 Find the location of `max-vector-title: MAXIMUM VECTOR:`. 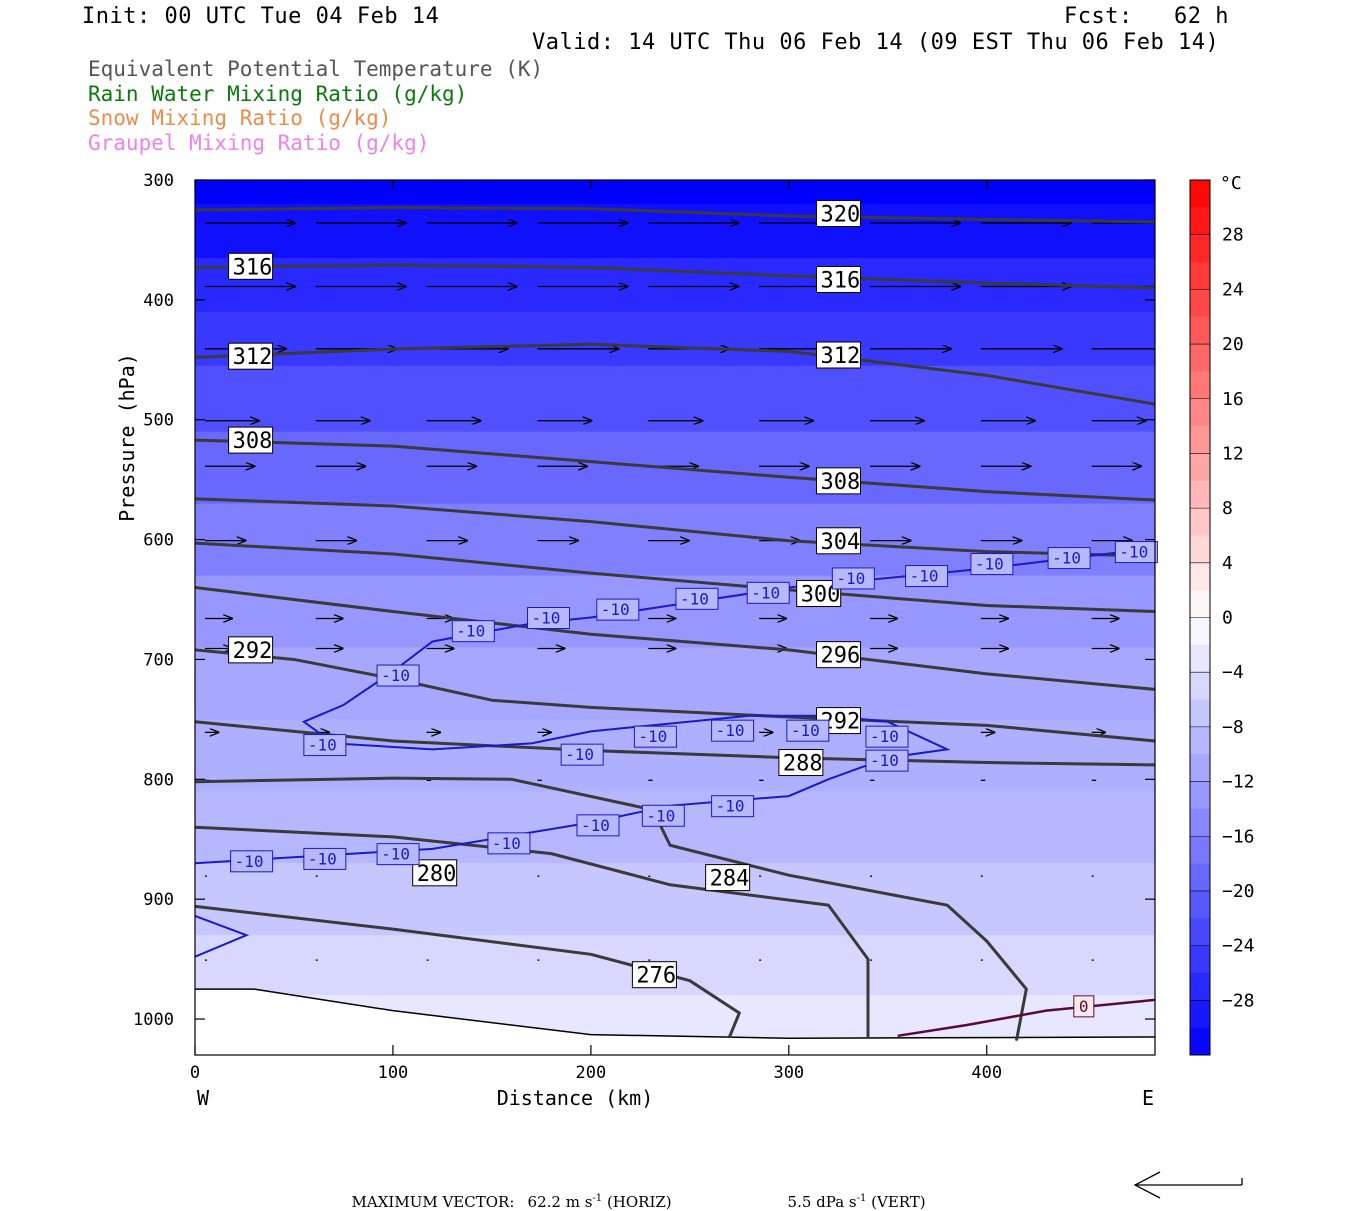

max-vector-title: MAXIMUM VECTOR: is located at coordinates (433, 1202).